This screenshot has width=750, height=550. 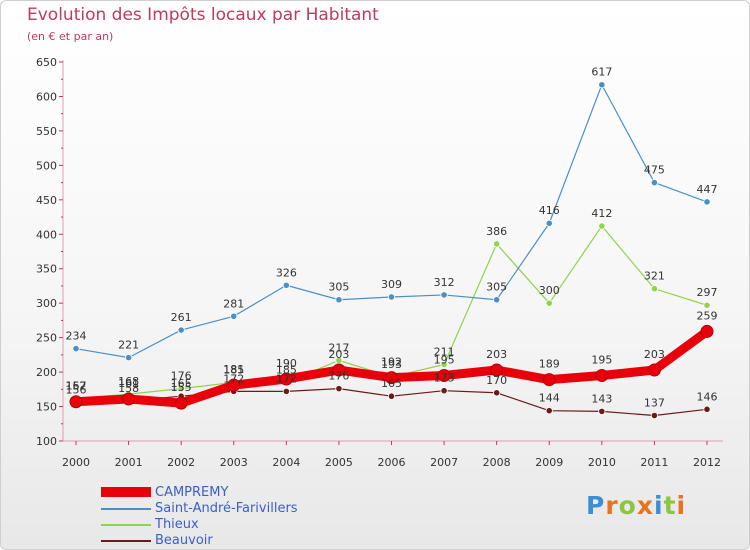 What do you see at coordinates (46, 96) in the screenshot?
I see `y-tick-label: 600` at bounding box center [46, 96].